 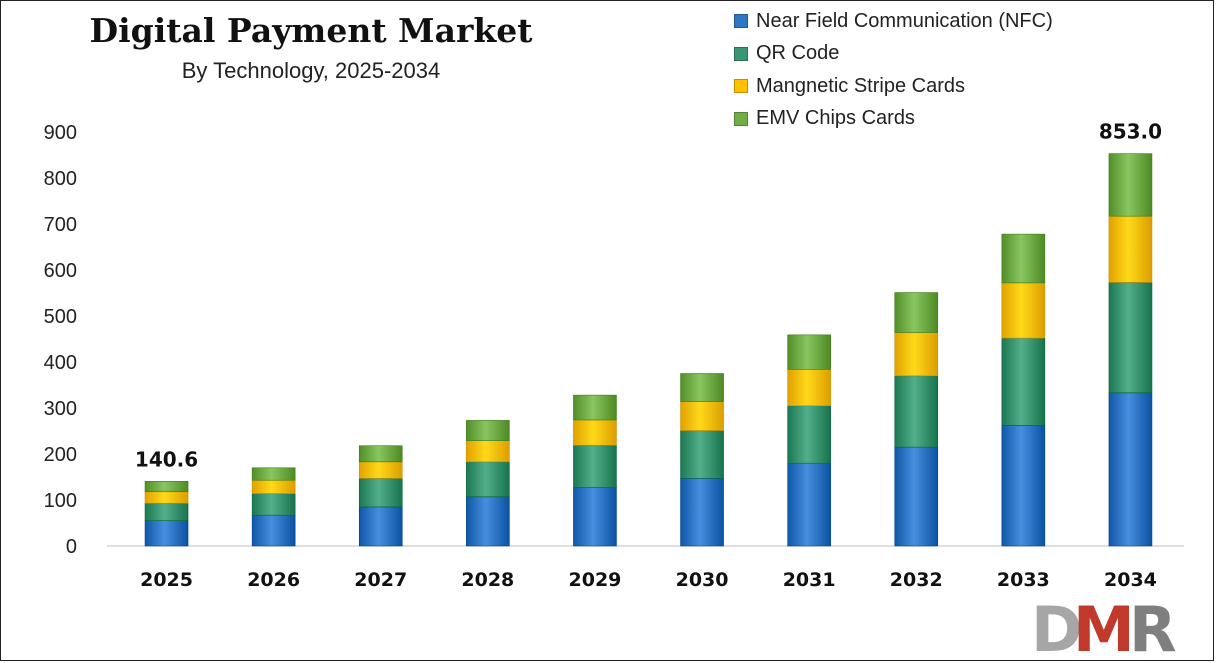 I want to click on bar-stack-2030, so click(x=702, y=460).